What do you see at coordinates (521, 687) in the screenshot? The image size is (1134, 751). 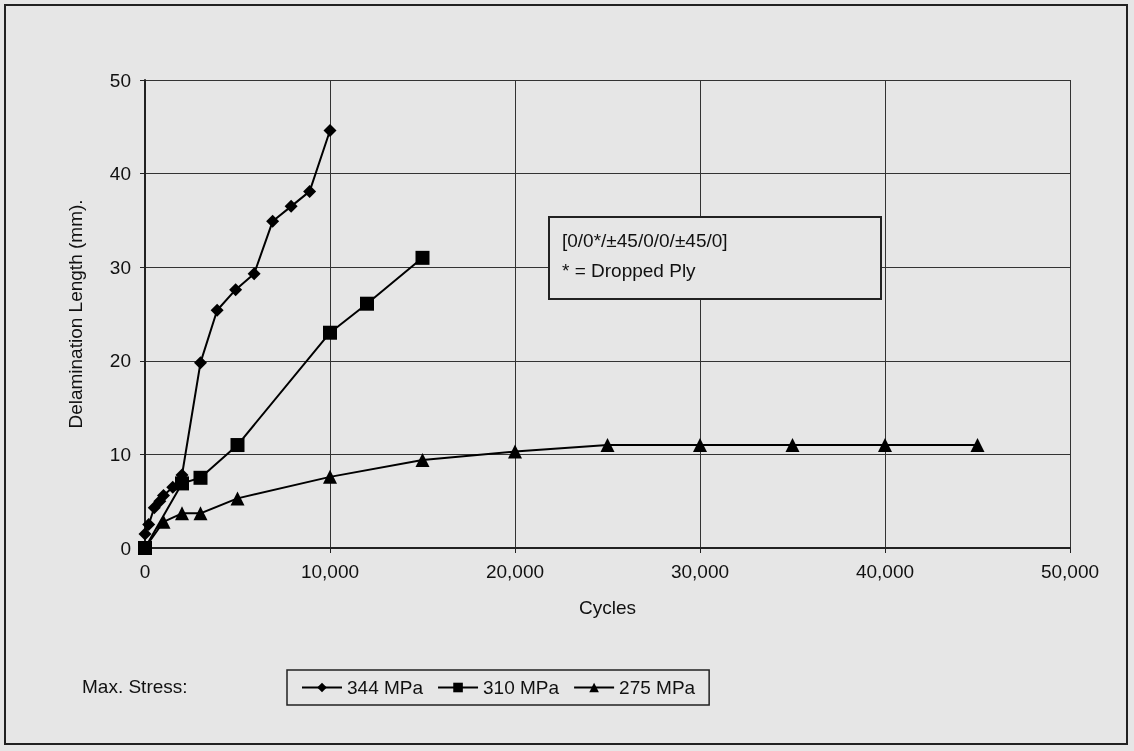 I see `legend-label: 310 MPa` at bounding box center [521, 687].